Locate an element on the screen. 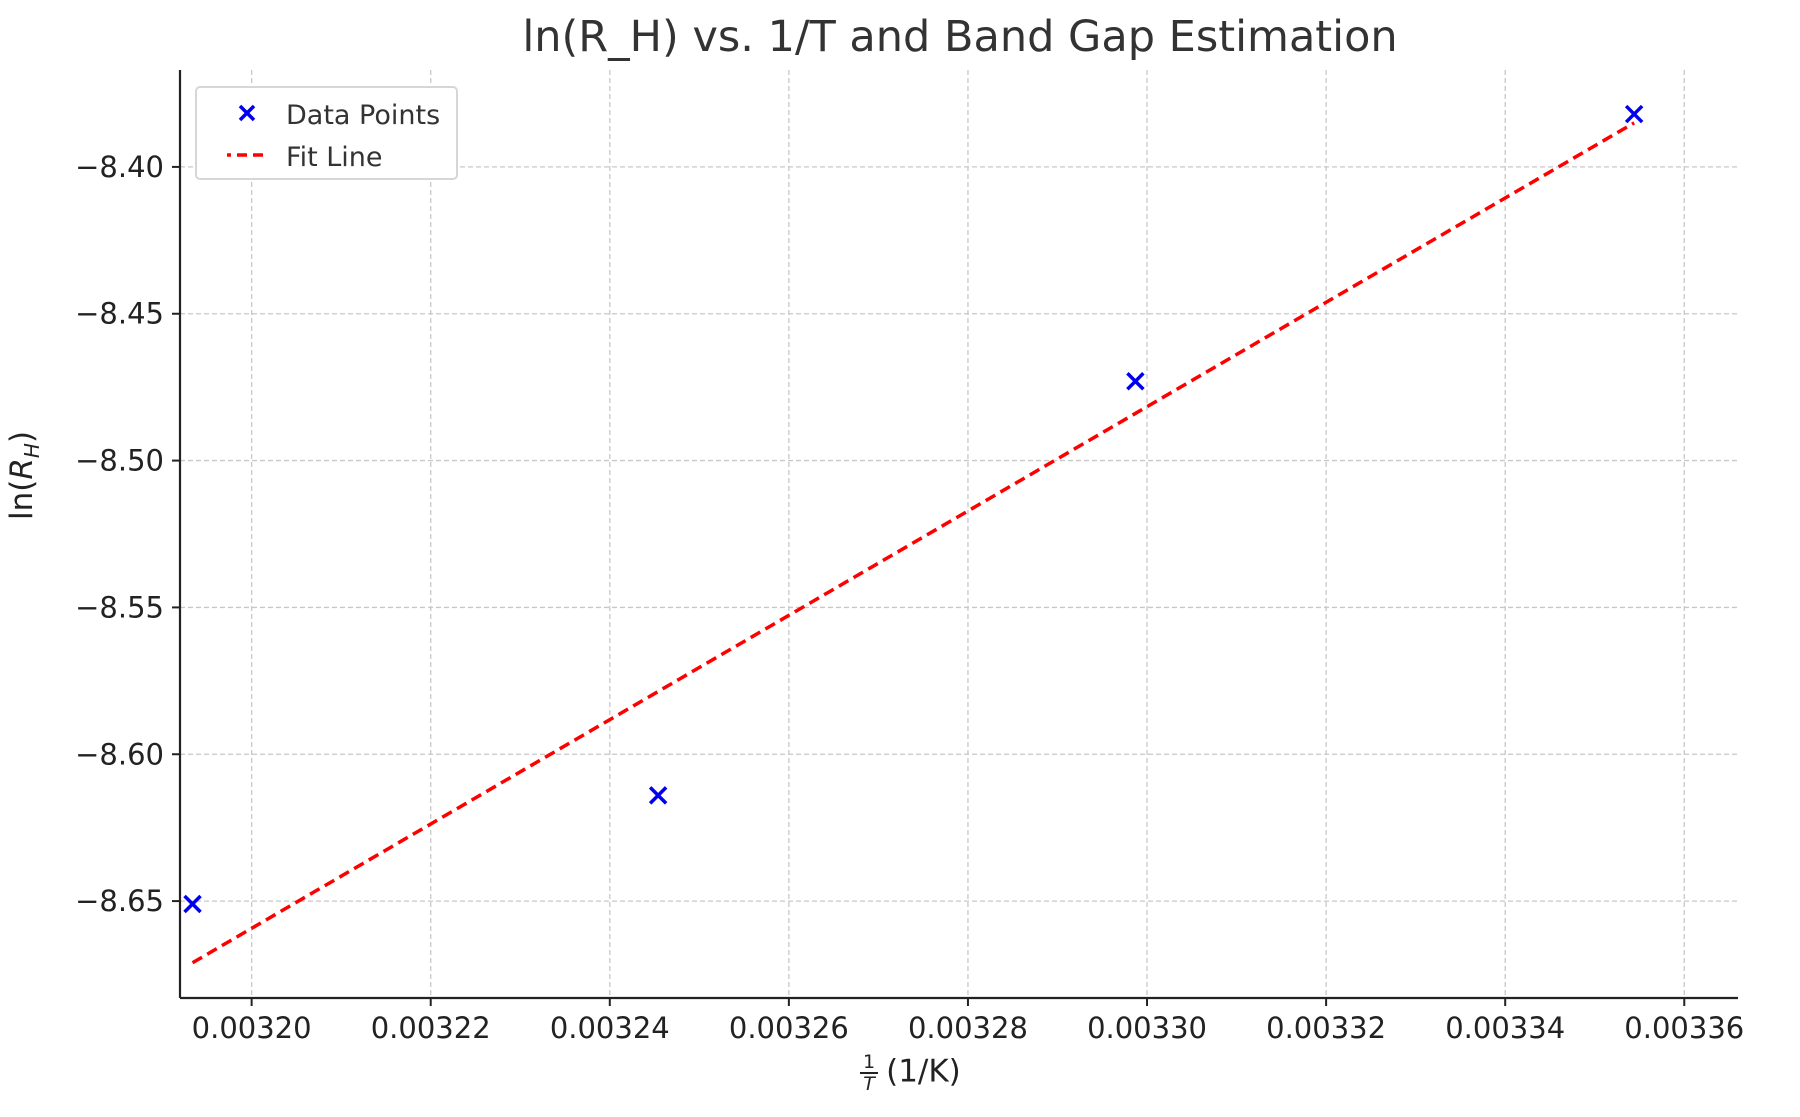 This screenshot has width=1800, height=1117. x-tick-label: 0.00326 is located at coordinates (789, 1028).